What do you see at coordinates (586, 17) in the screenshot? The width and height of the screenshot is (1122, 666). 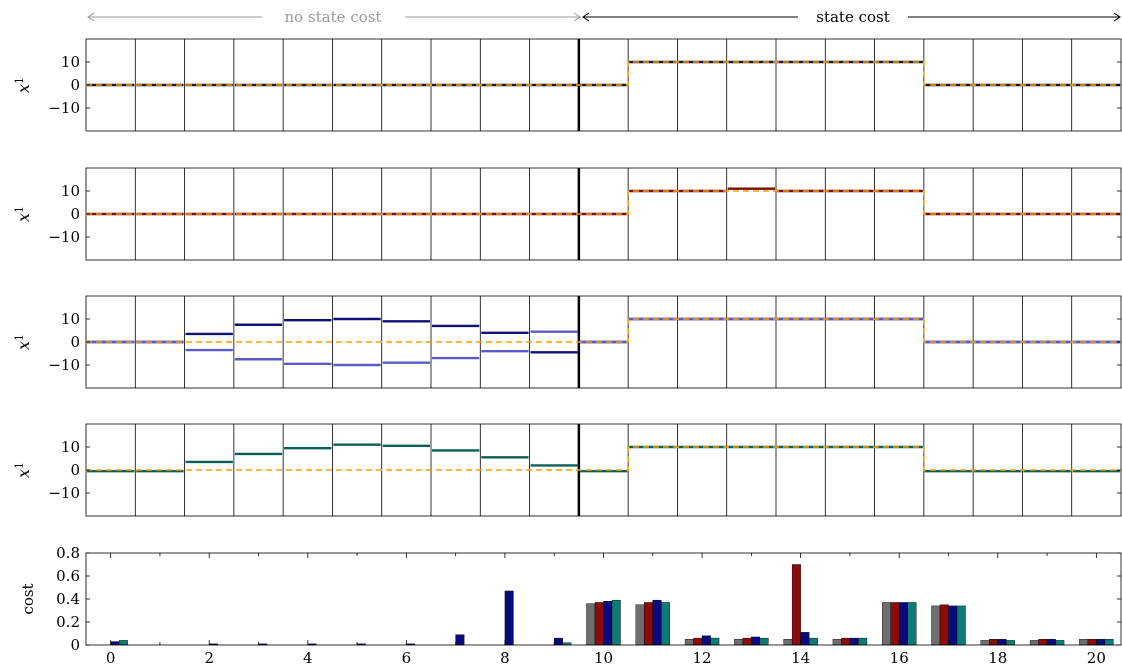 I see `state-cost-arrowhead-left` at bounding box center [586, 17].